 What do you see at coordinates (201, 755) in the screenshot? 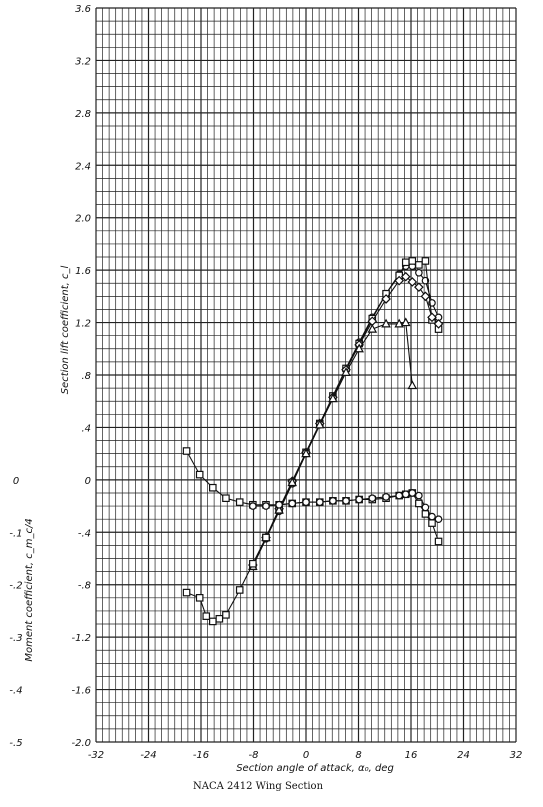
I see `x-tick-label: -16` at bounding box center [201, 755].